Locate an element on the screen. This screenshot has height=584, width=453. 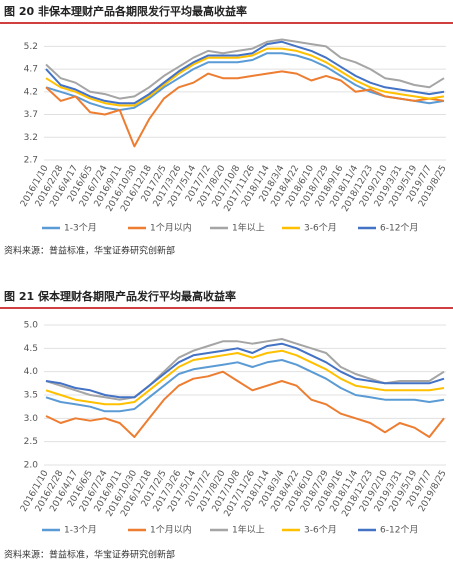
y-tick-label: 2.0 is located at coordinates (31, 466).